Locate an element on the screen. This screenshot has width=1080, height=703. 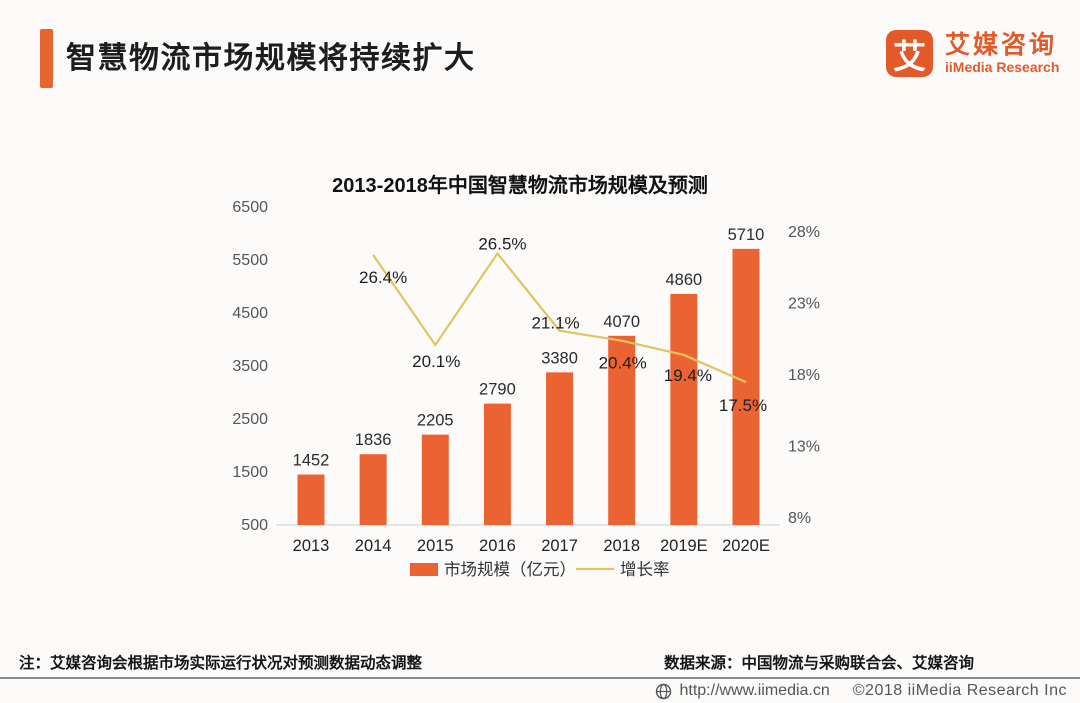
footer-copyright: ©2018 iiMedia Research Inc is located at coordinates (959, 690).